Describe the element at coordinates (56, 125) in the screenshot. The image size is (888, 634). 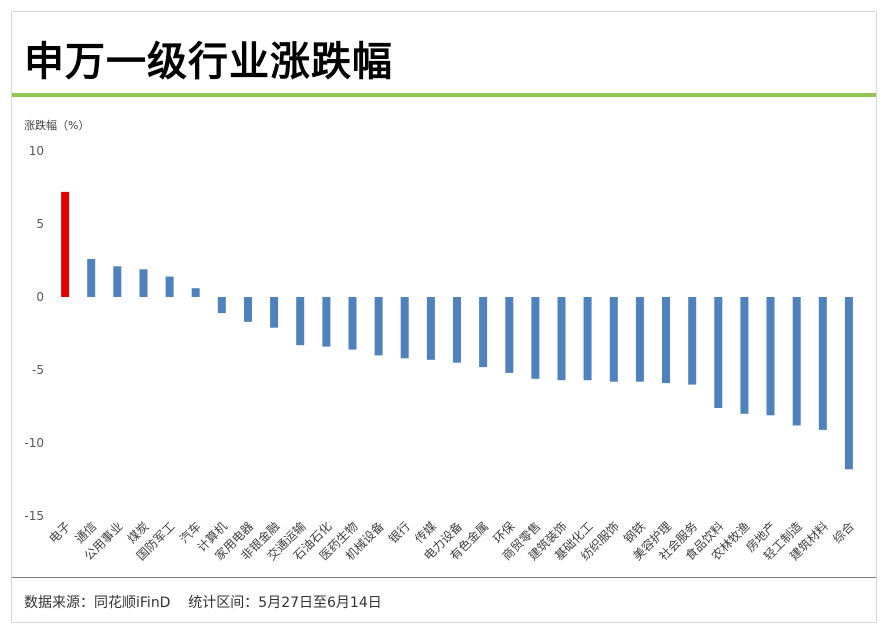
I see `y-axis-label: 涨跌幅（%）` at that location.